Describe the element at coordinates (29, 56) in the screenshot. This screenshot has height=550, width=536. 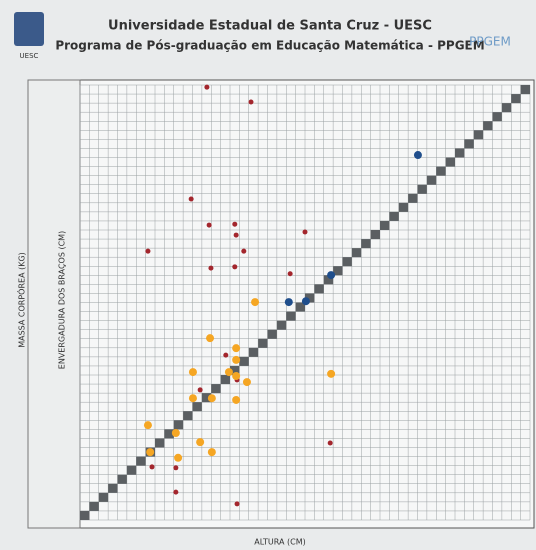
I see `logo-left-text: UESC` at that location.